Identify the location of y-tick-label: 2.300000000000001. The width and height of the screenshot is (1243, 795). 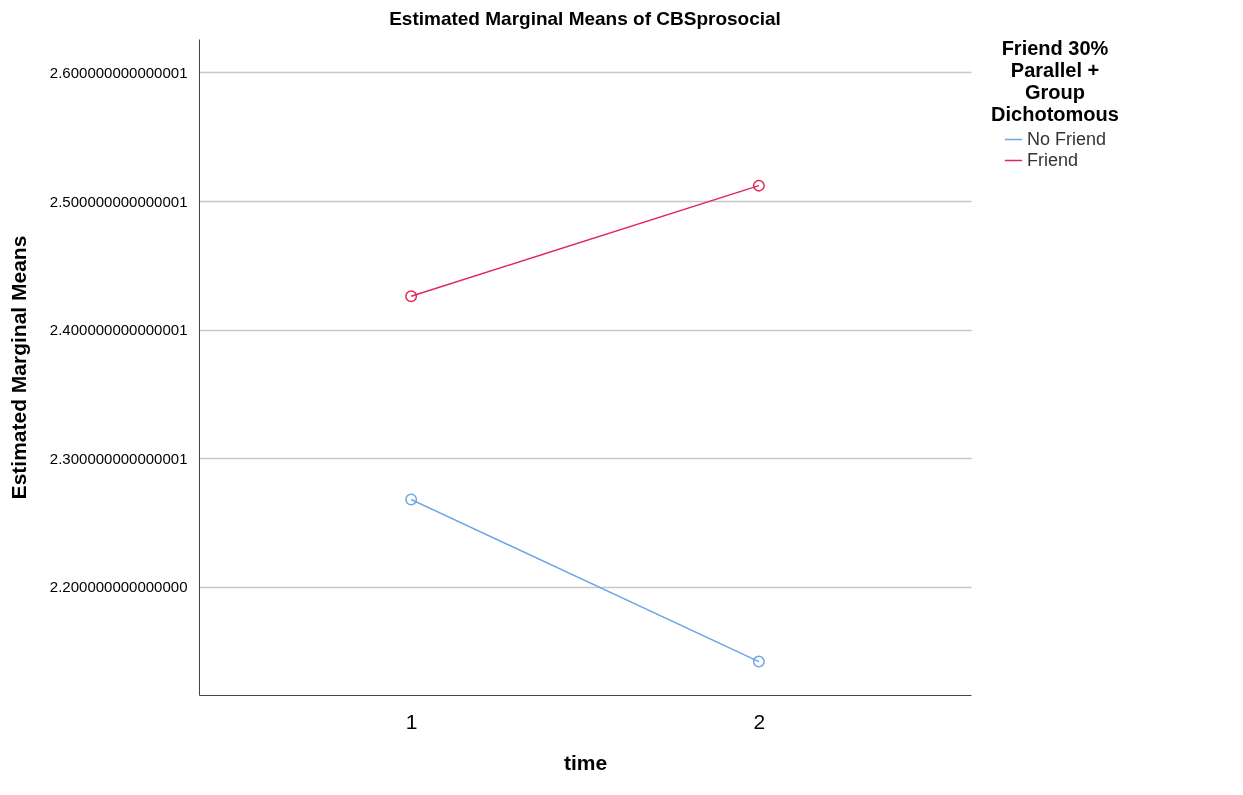
(118, 458).